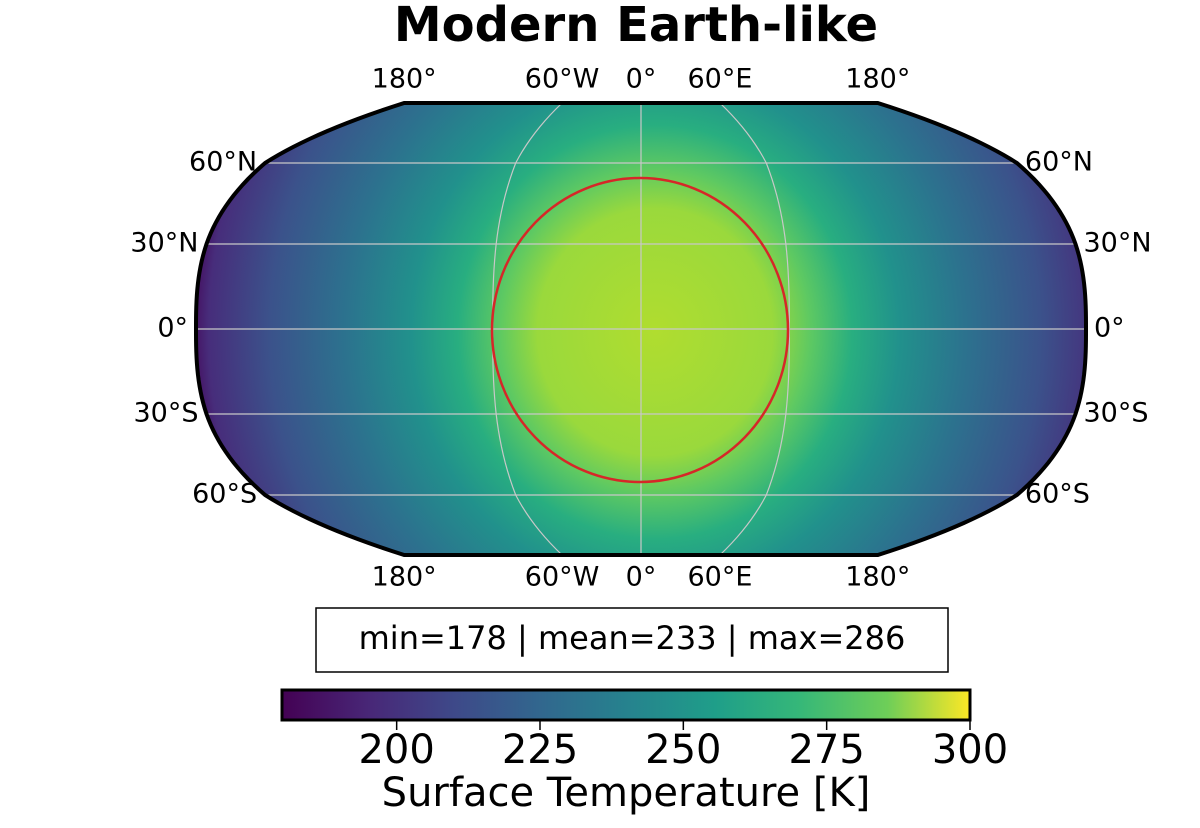 Image resolution: width=1200 pixels, height=828 pixels. I want to click on colorbar-tick-label: 225, so click(540, 750).